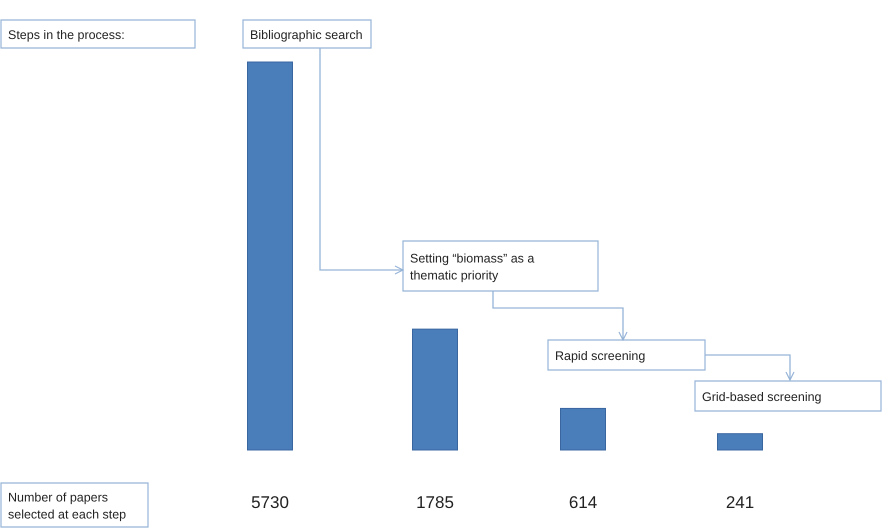 The width and height of the screenshot is (883, 528). Describe the element at coordinates (740, 502) in the screenshot. I see `data-label: 241` at that location.